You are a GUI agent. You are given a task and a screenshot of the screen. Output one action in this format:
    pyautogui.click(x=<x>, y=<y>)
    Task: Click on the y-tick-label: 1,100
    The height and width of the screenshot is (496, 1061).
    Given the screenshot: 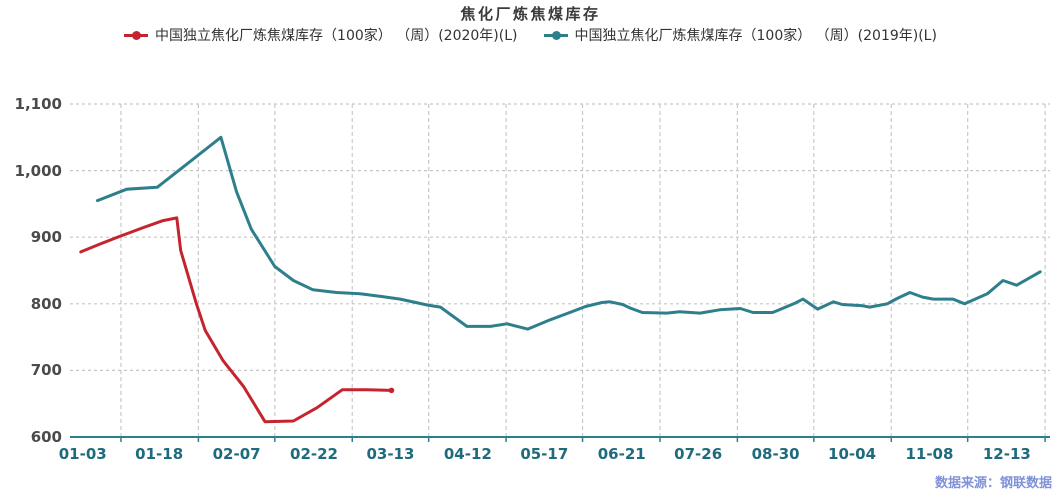 What is the action you would take?
    pyautogui.click(x=38, y=104)
    